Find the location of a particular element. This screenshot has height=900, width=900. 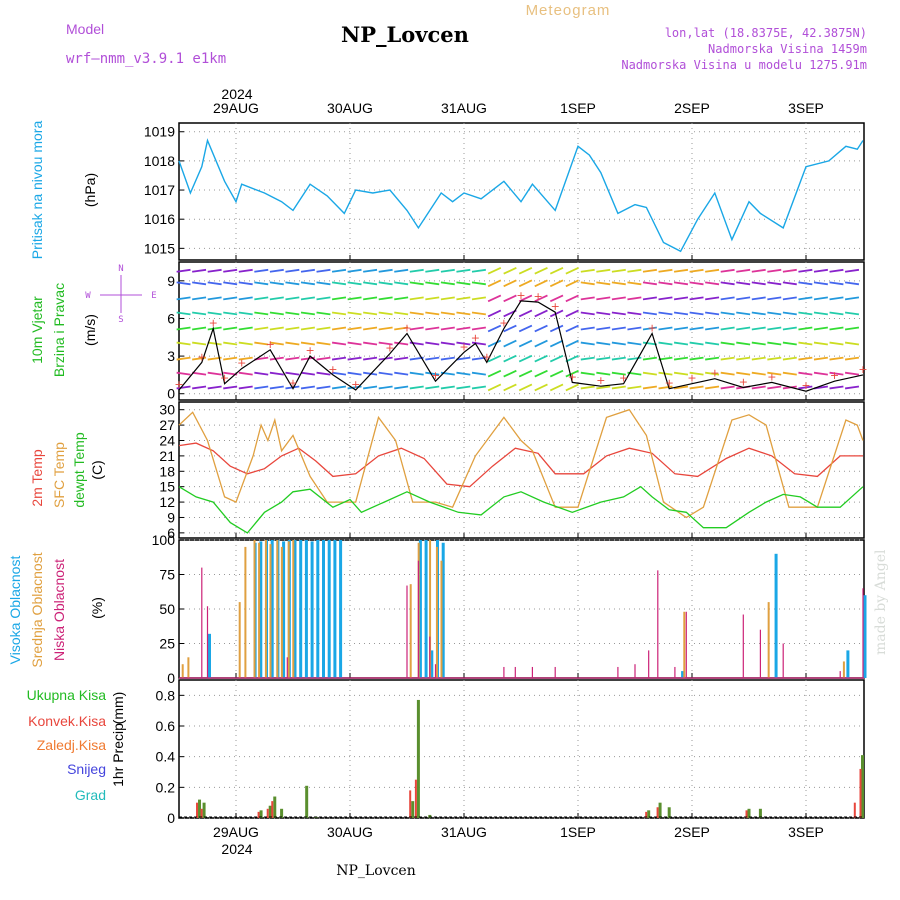

pressure-line is located at coordinates (521, 195).